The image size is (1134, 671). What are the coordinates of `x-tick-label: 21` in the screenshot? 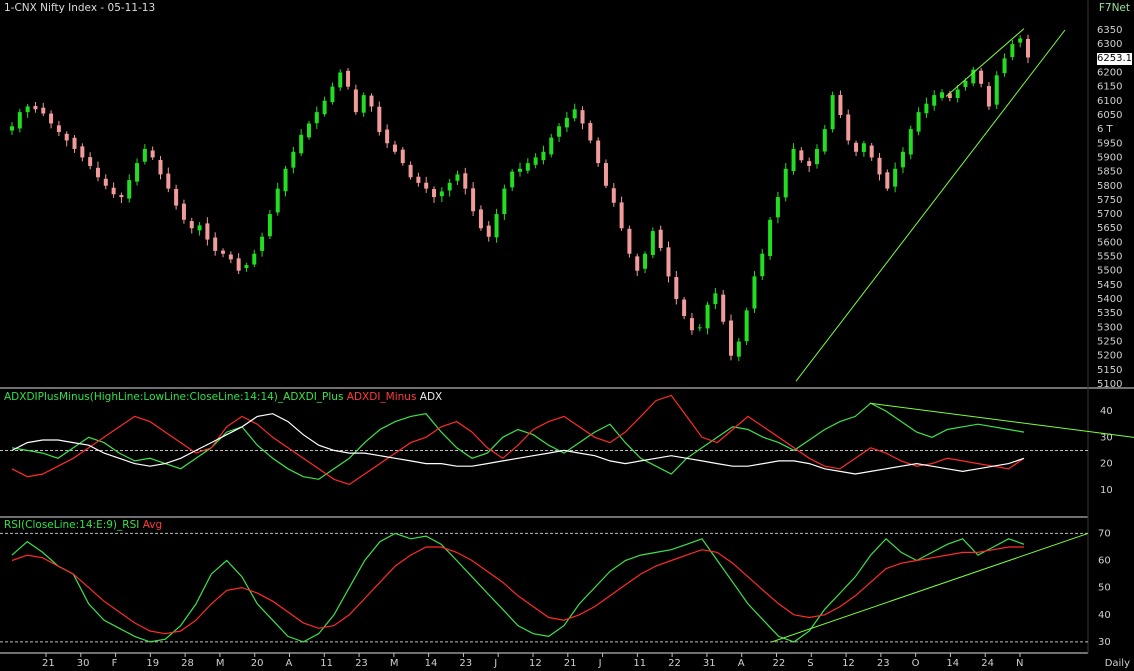 It's located at (570, 663).